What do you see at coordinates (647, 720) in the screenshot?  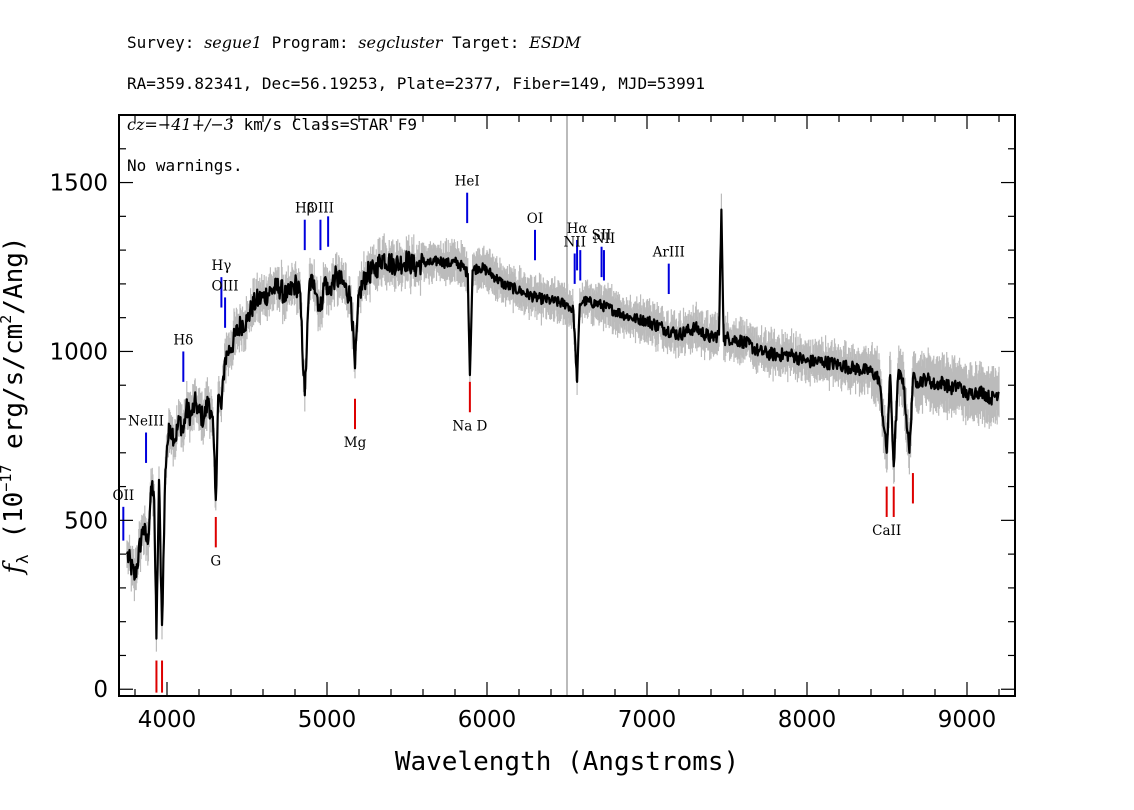 I see `x-tick-label: 7000` at bounding box center [647, 720].